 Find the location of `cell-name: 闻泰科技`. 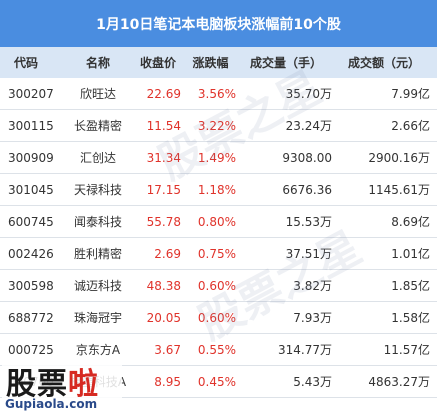

cell-name: 闻泰科技 is located at coordinates (97, 222).